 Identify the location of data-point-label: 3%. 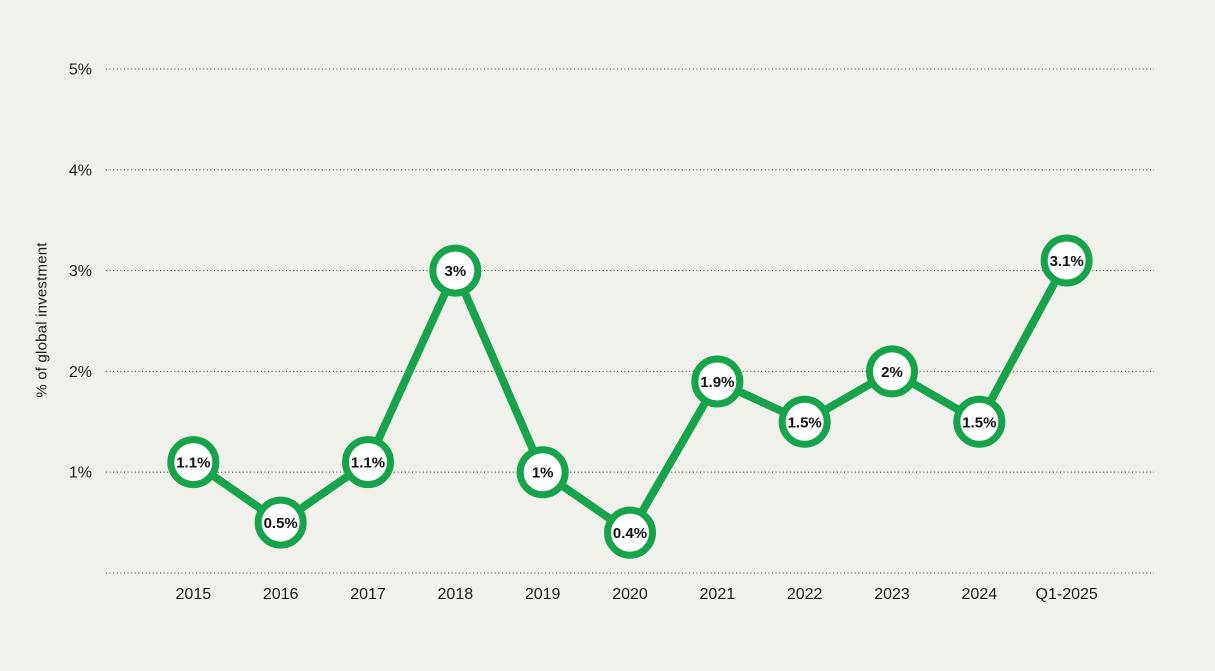
(455, 271).